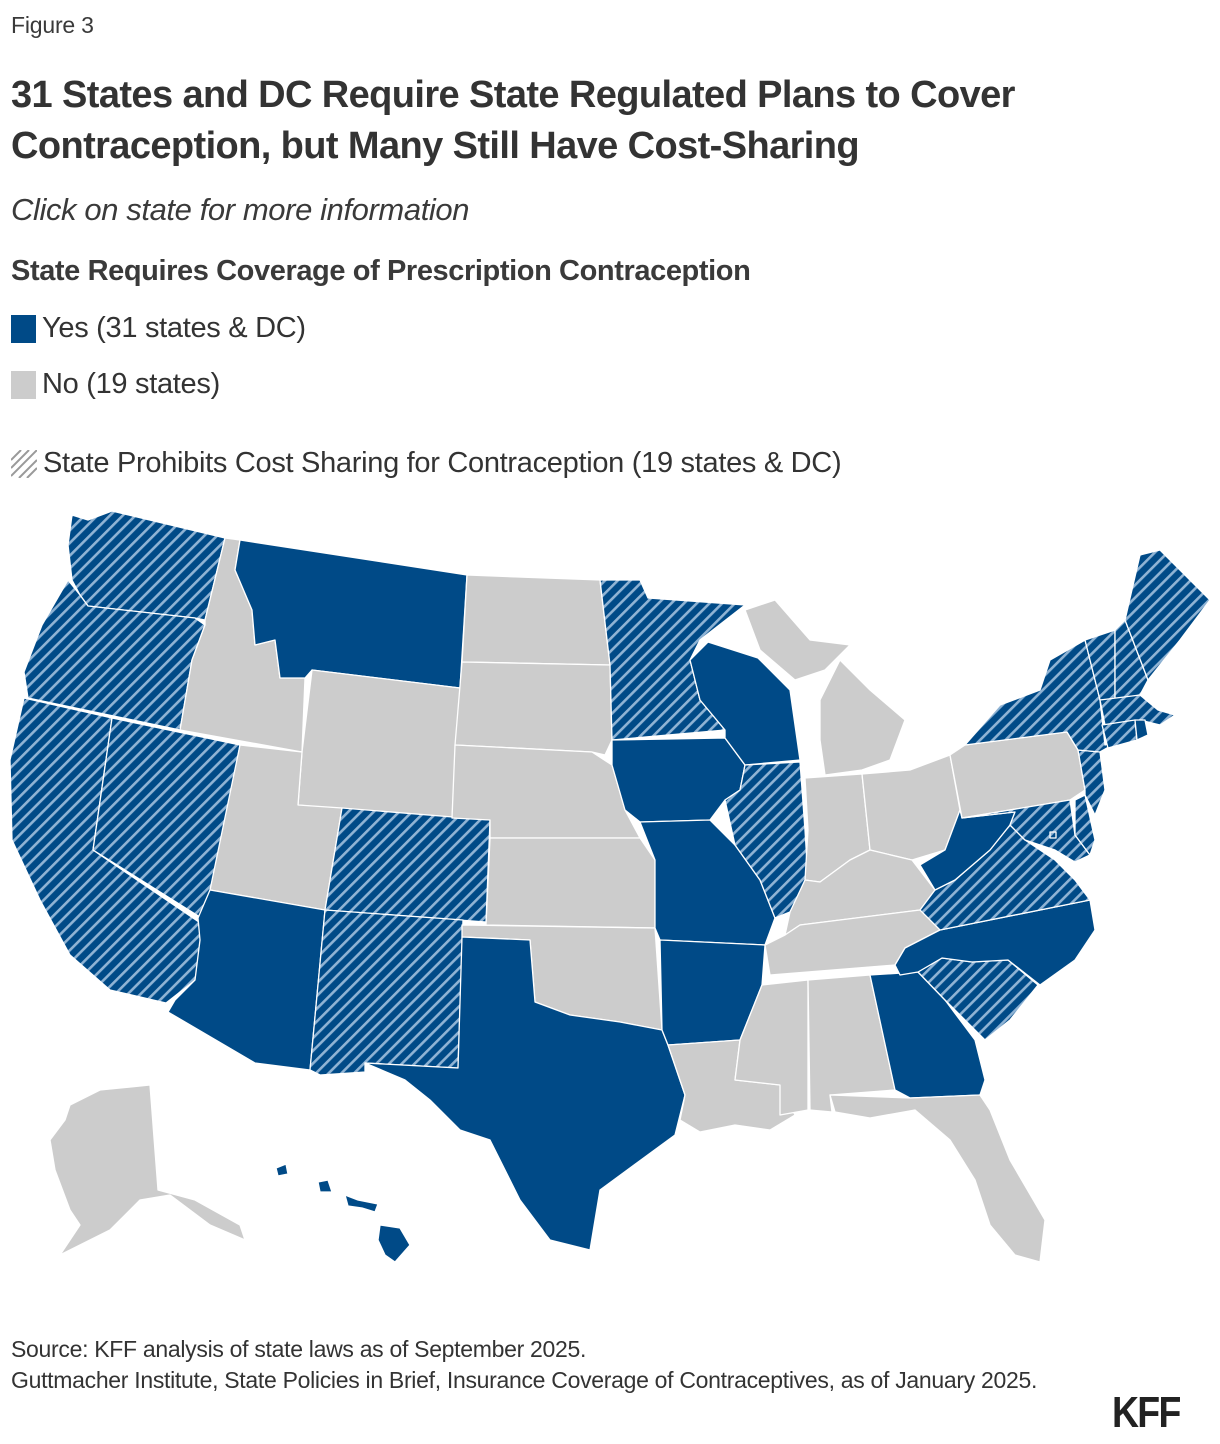  I want to click on state-MI-UP, so click(797, 640).